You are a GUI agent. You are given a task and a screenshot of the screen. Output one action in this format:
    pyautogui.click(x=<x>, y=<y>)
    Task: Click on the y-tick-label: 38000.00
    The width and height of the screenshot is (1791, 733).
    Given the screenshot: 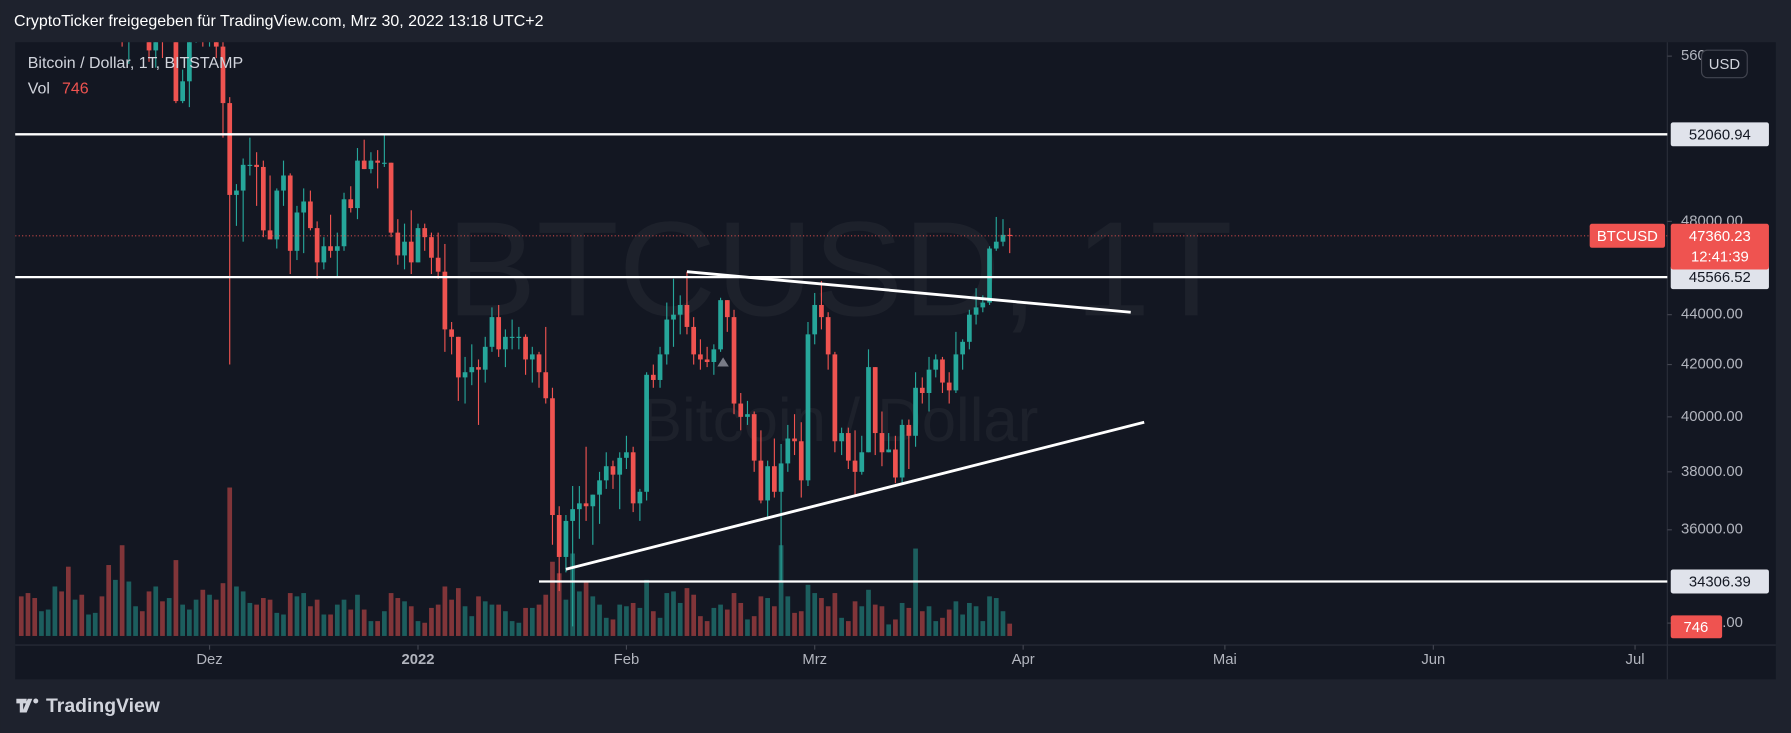 What is the action you would take?
    pyautogui.click(x=1712, y=472)
    